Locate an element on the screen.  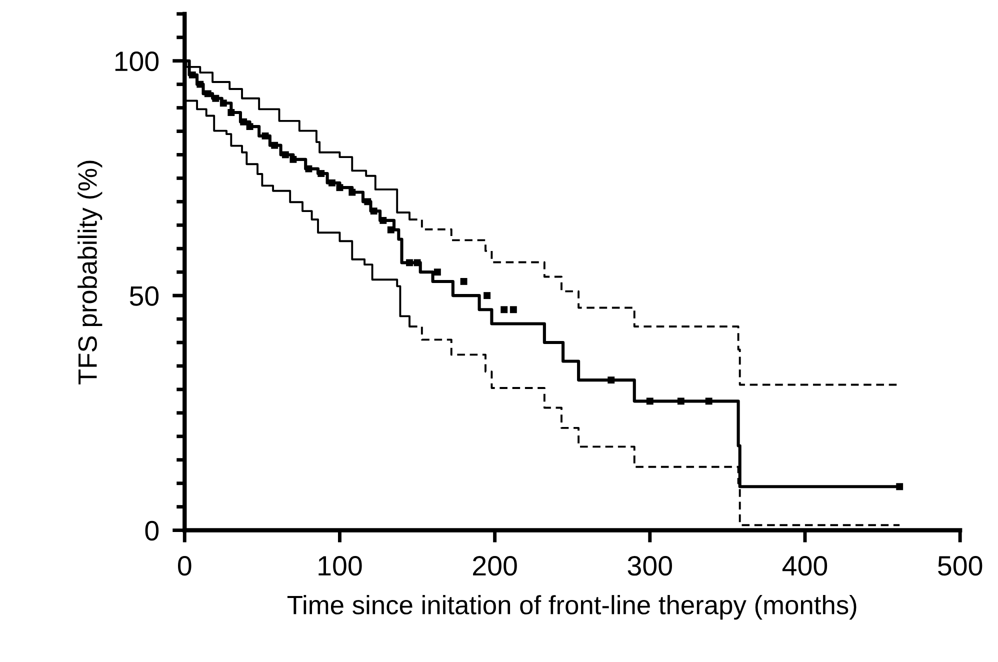
x-axis-title: Time since initation of front-line therapy (months) is located at coordinates (571, 607).